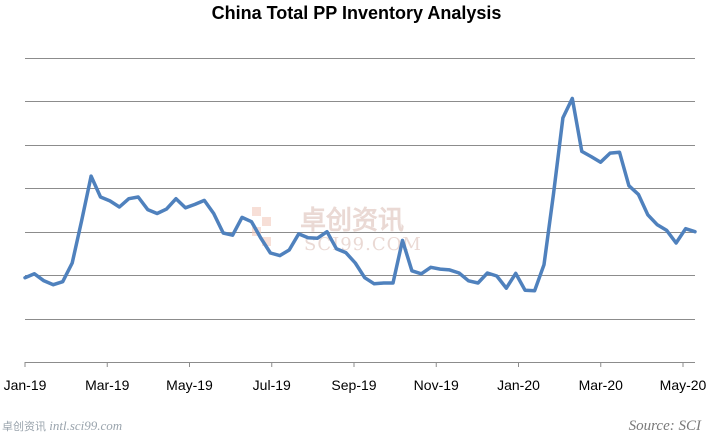 The width and height of the screenshot is (713, 437). I want to click on watermark-en: SCI99.COM, so click(363, 244).